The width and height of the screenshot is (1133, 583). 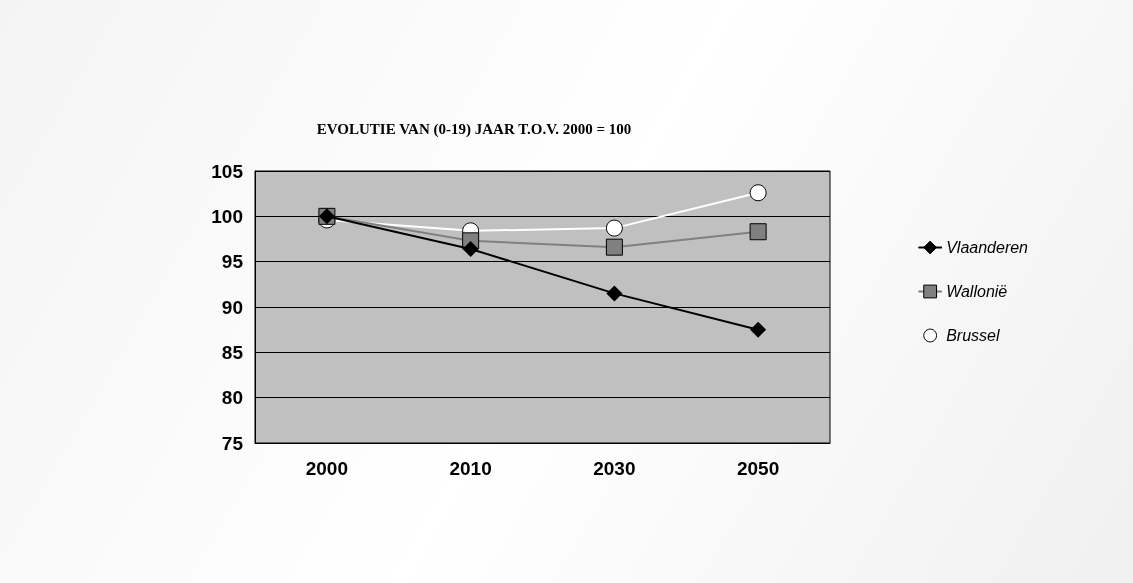 I want to click on chart-title: EVOLUTIE VAN (0-19) JAAR T.O.V. 2000 = 100, so click(x=474, y=129).